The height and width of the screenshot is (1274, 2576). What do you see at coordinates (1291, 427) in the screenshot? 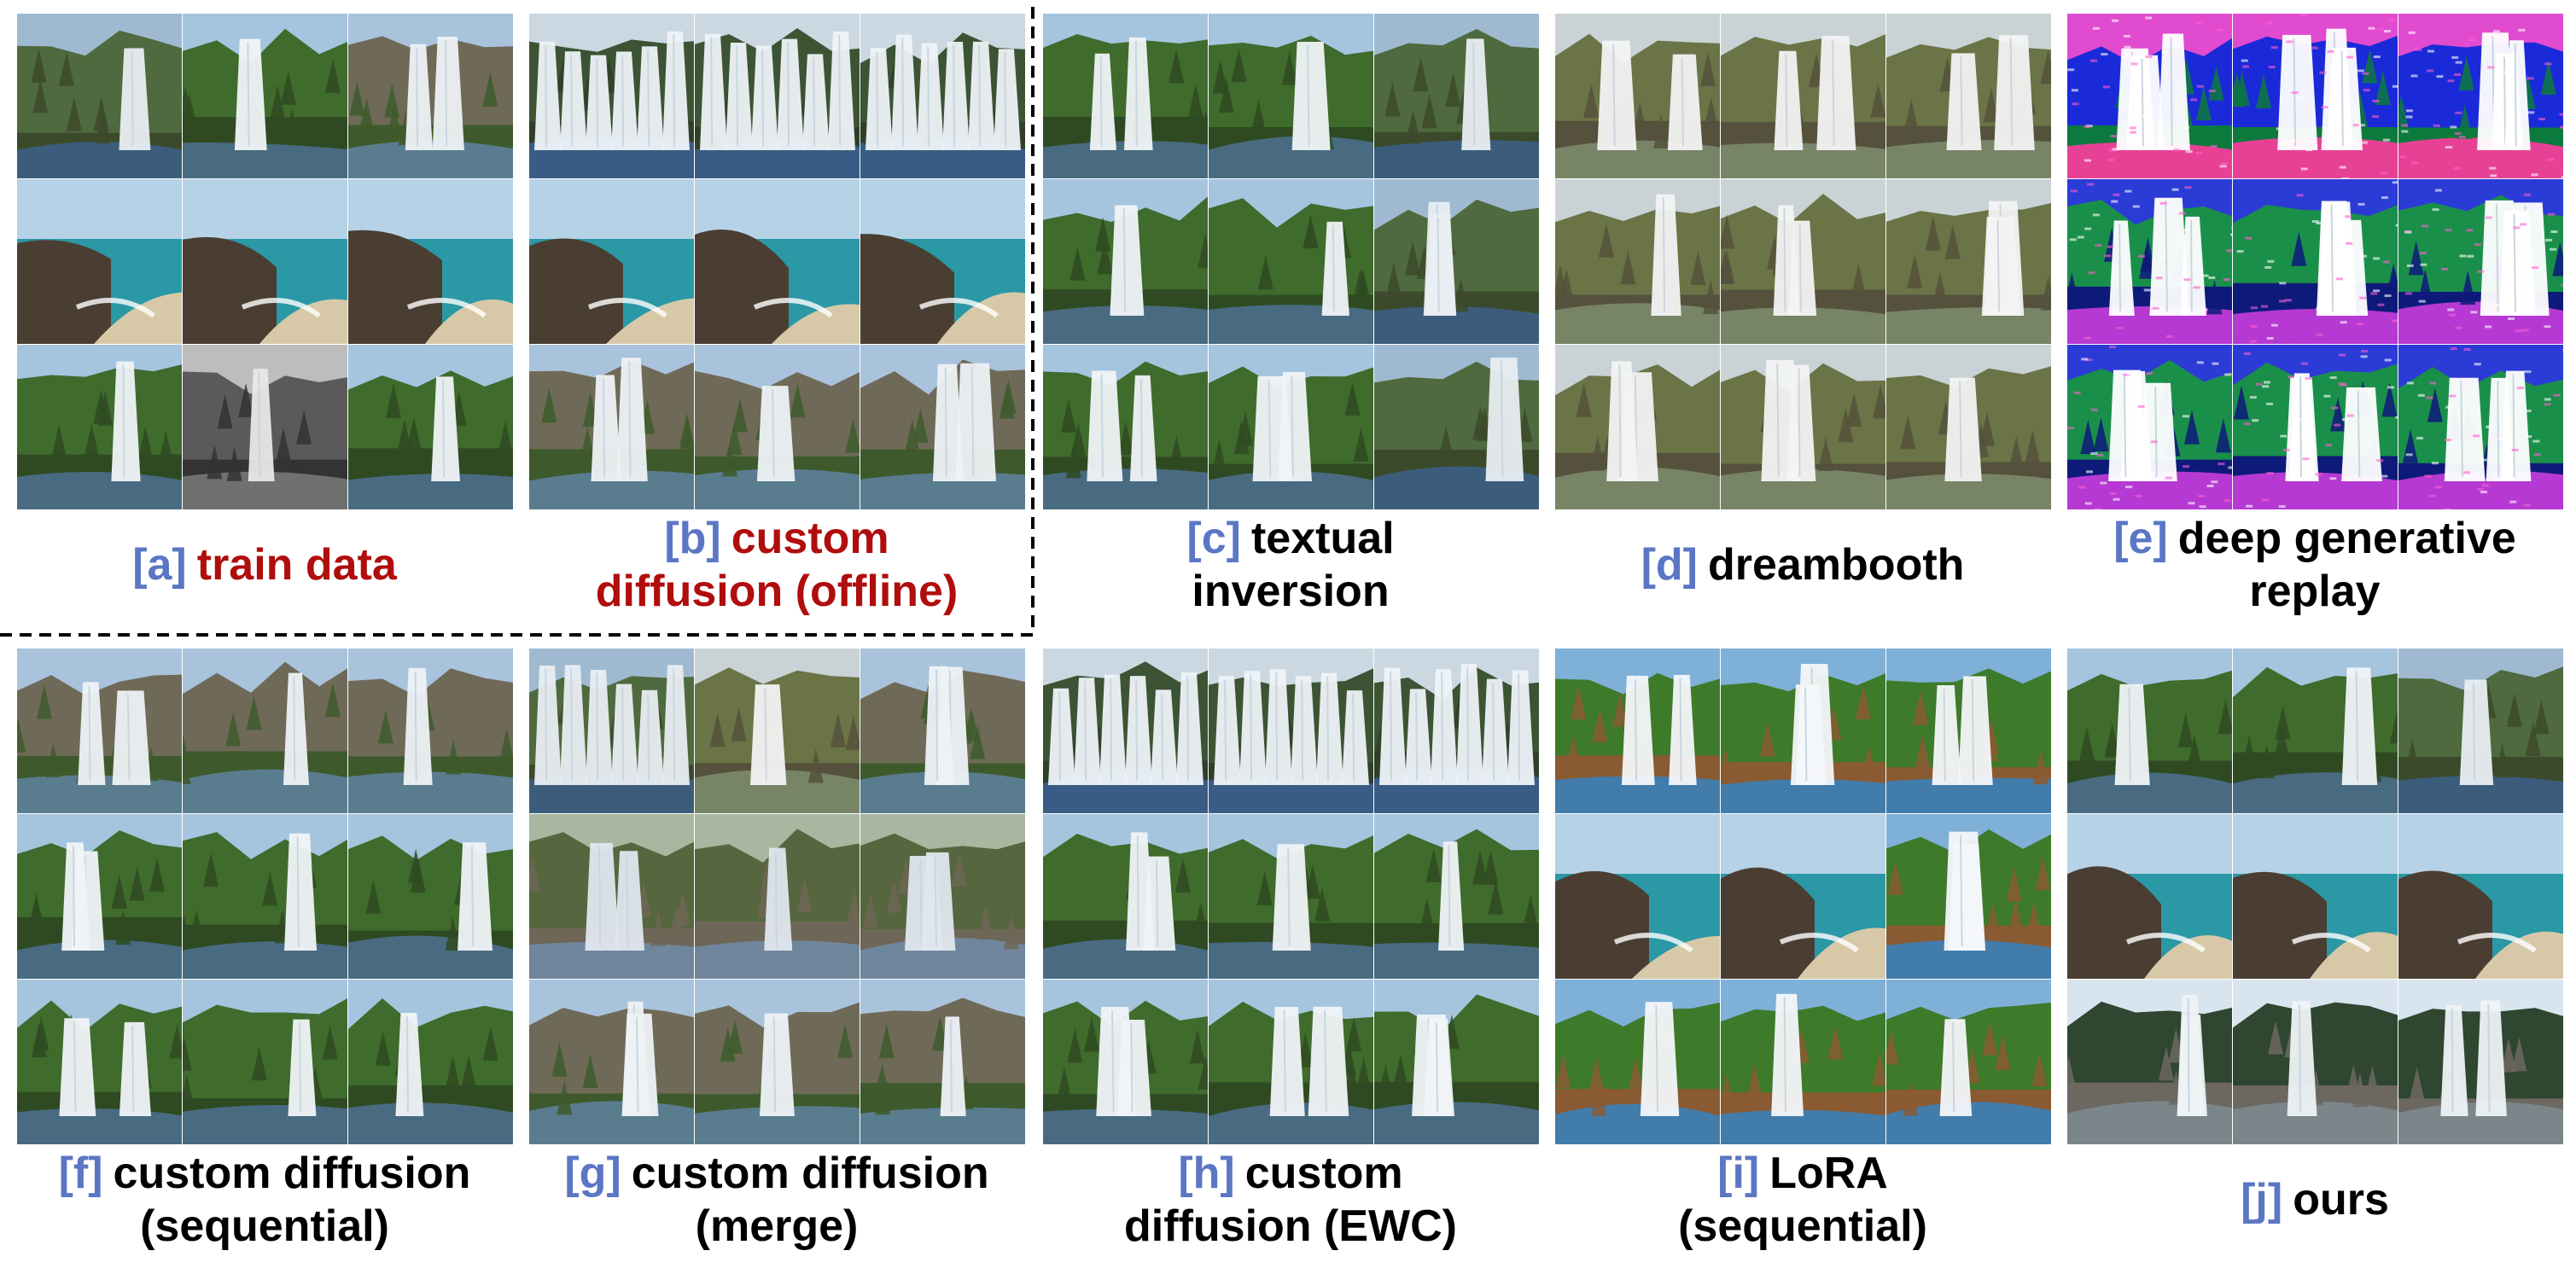
I see `generated-image-waterfall-forest-narrow` at bounding box center [1291, 427].